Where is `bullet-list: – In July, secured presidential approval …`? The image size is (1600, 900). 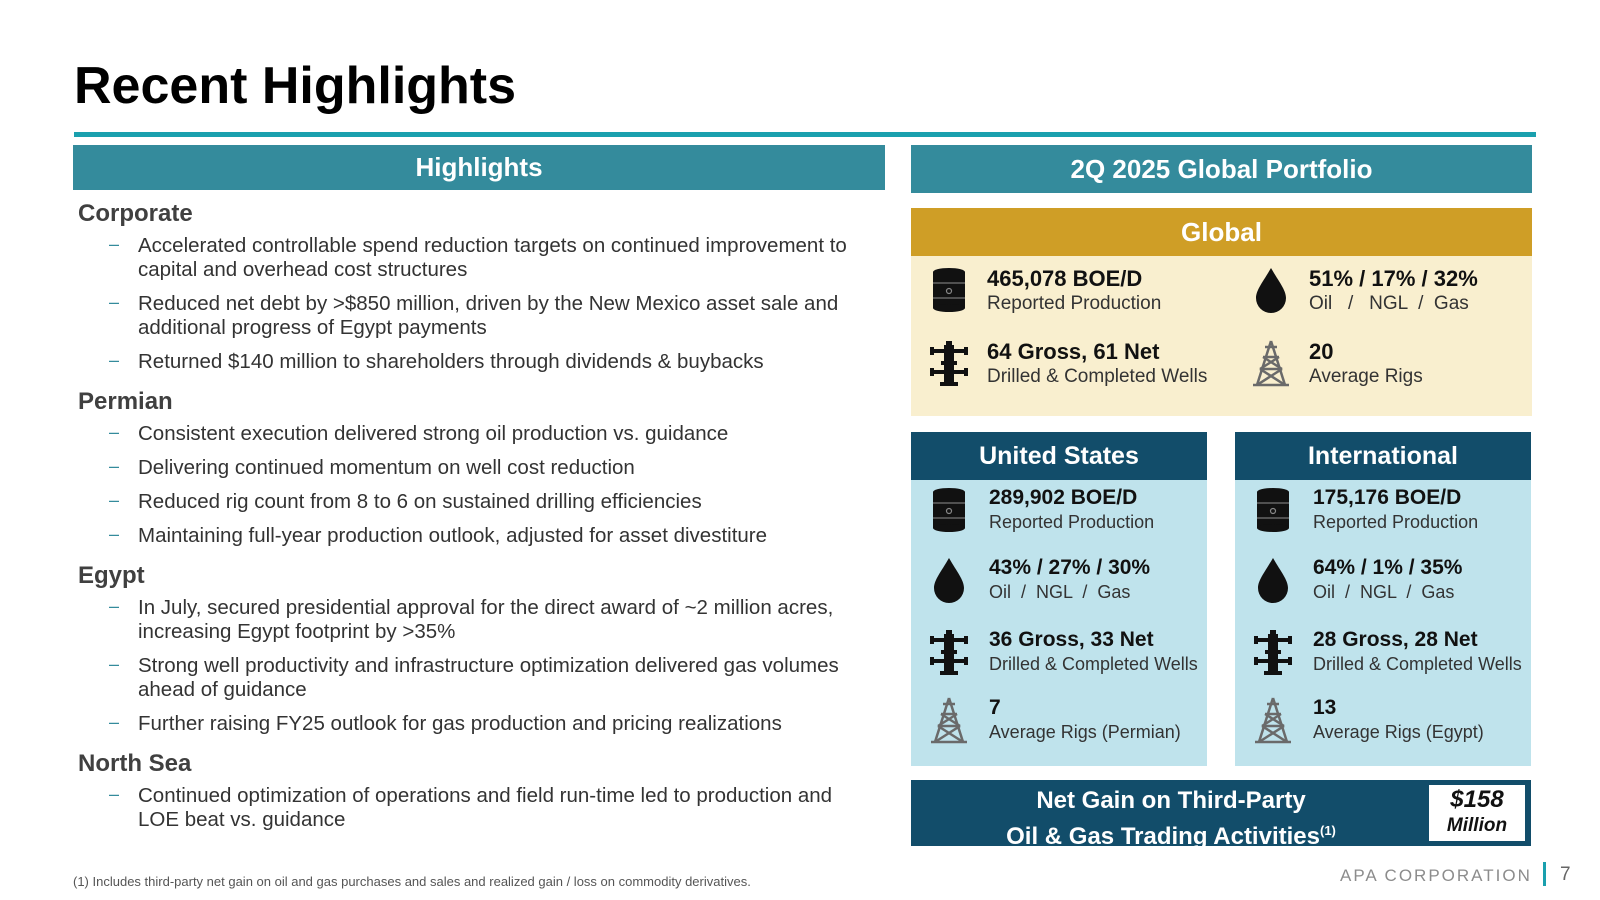 bullet-list: – In July, secured presidential approval … is located at coordinates (478, 666).